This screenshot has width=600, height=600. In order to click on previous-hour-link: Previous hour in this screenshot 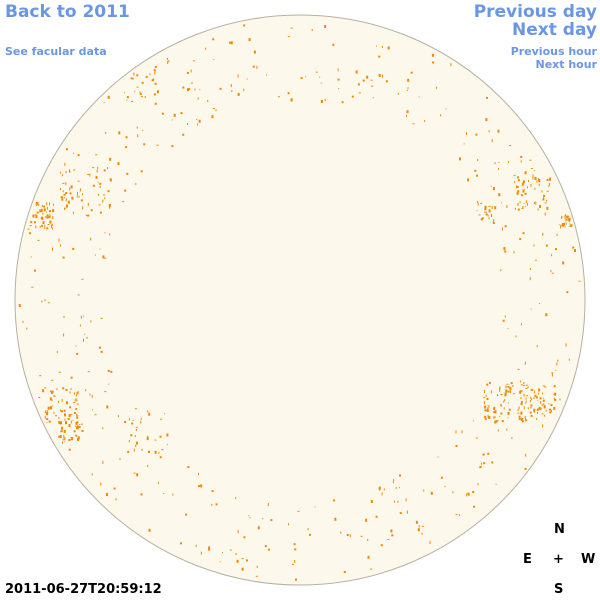, I will do `click(553, 51)`.